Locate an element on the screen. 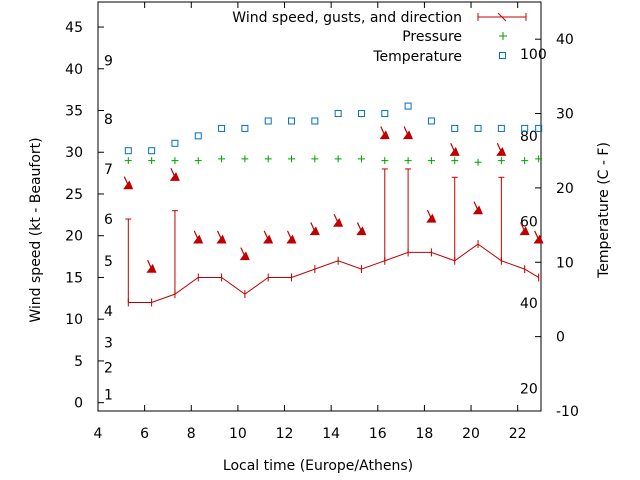  x-tick-label: 12 is located at coordinates (285, 434).